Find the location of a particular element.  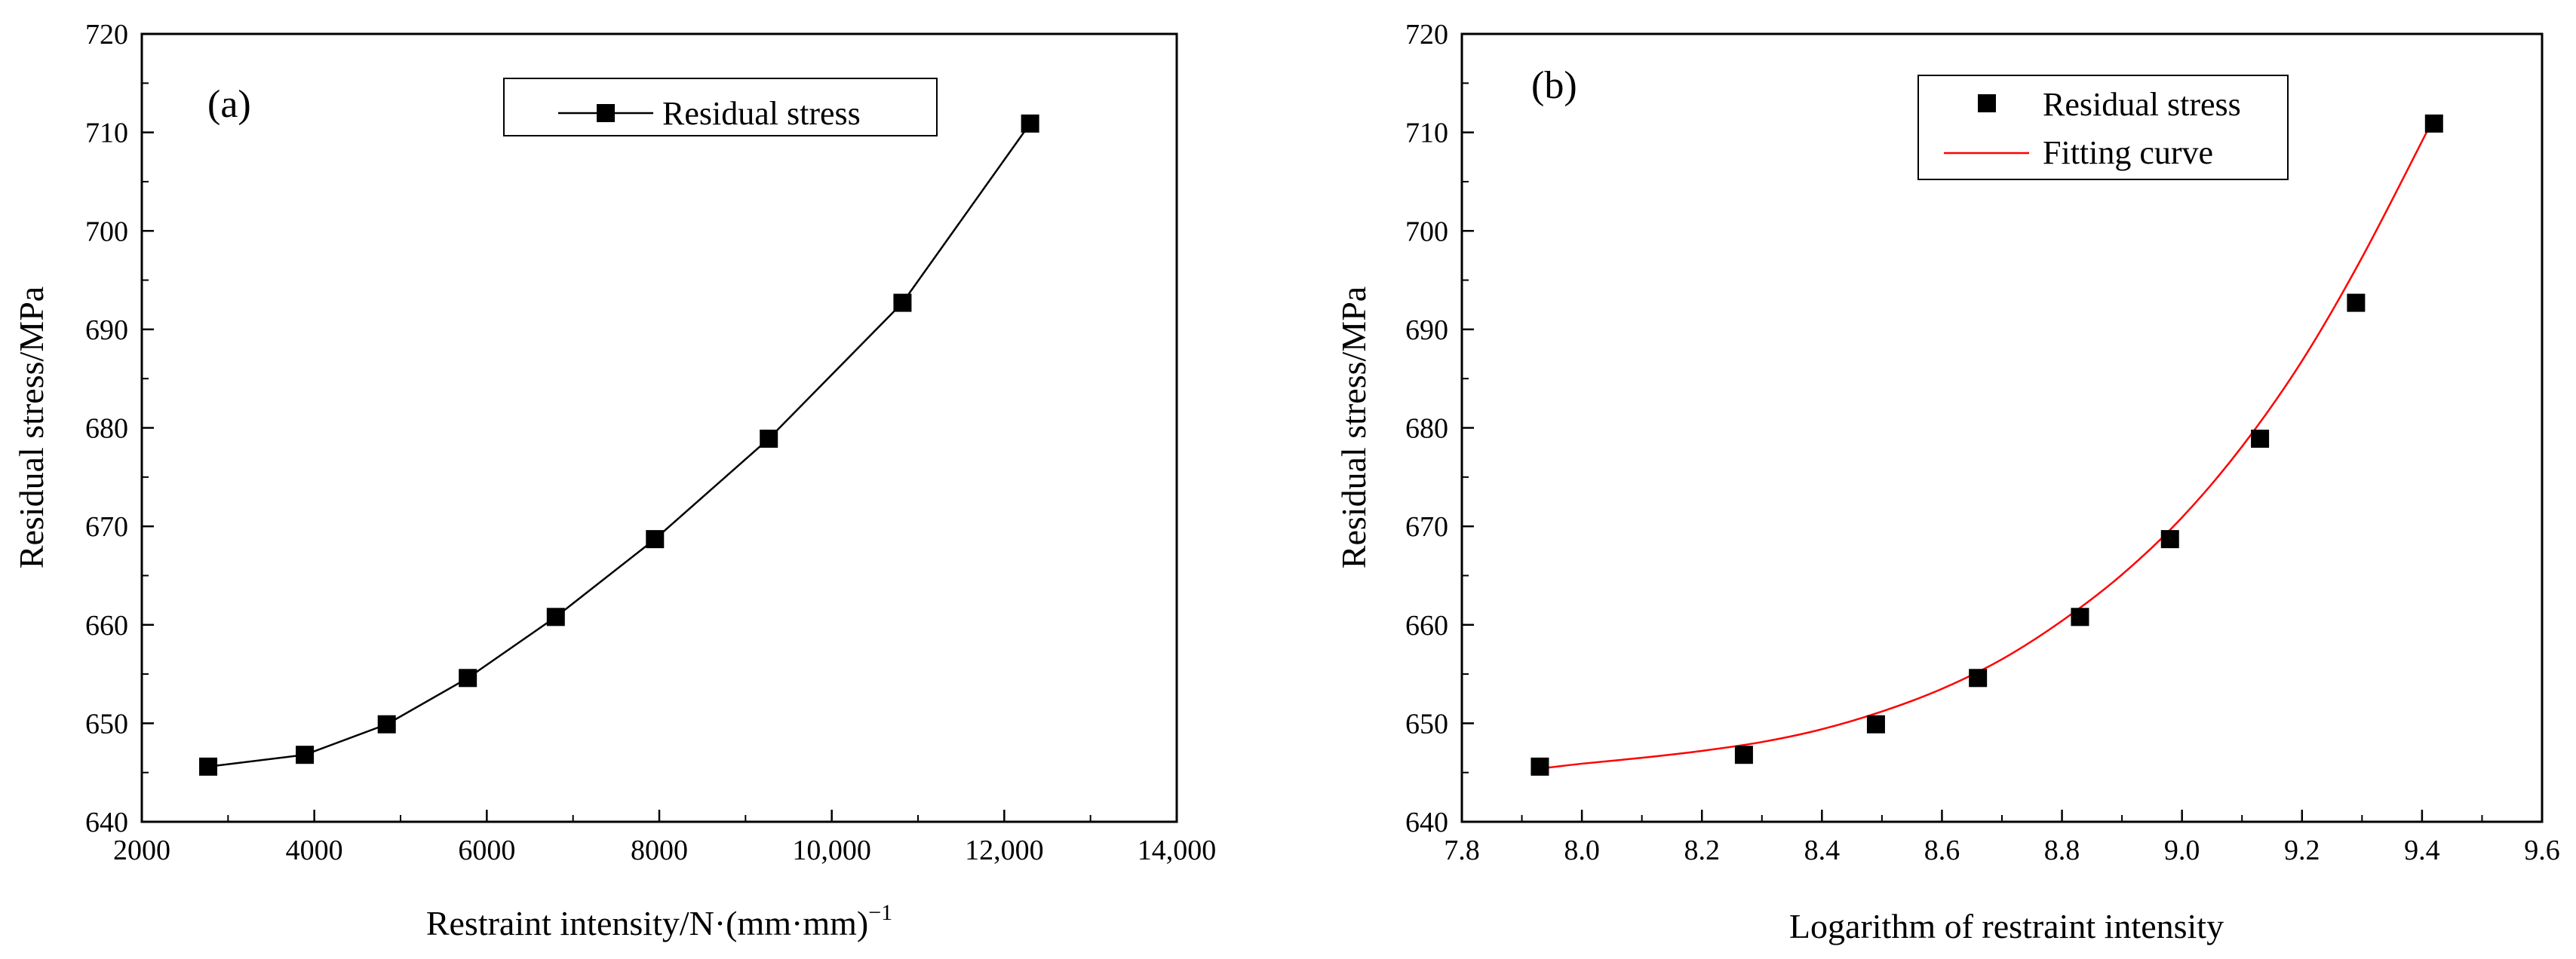

legend-box-b is located at coordinates (2103, 127).